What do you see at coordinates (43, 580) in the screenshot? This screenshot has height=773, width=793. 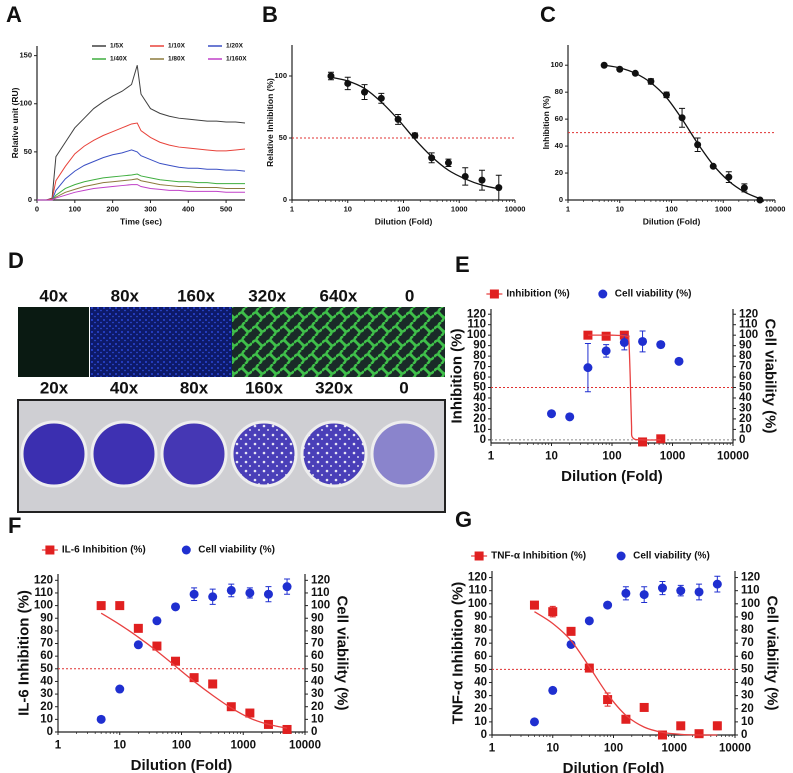 I see `y-tick-label: 120` at bounding box center [43, 580].